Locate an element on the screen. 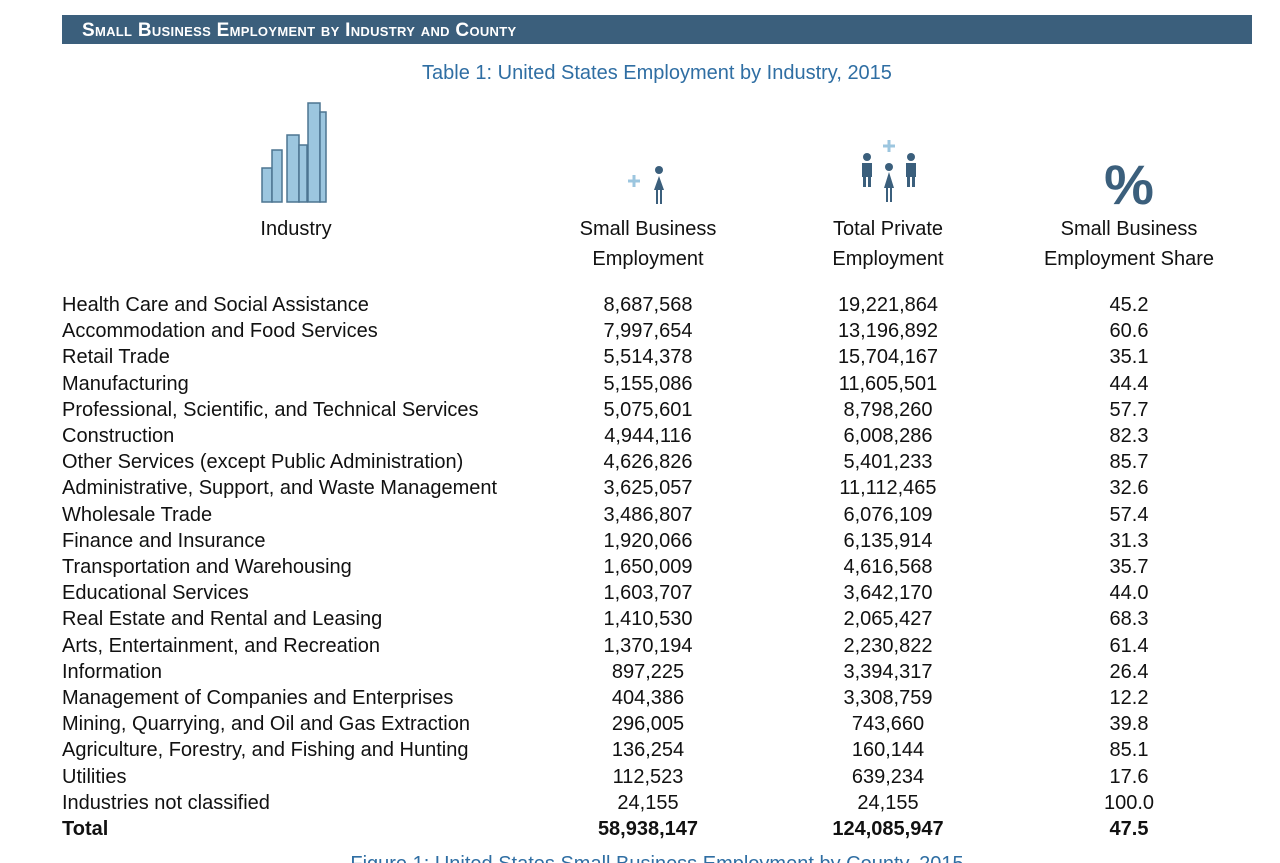 This screenshot has width=1280, height=863. table-cell: 13,196,892 is located at coordinates (888, 331).